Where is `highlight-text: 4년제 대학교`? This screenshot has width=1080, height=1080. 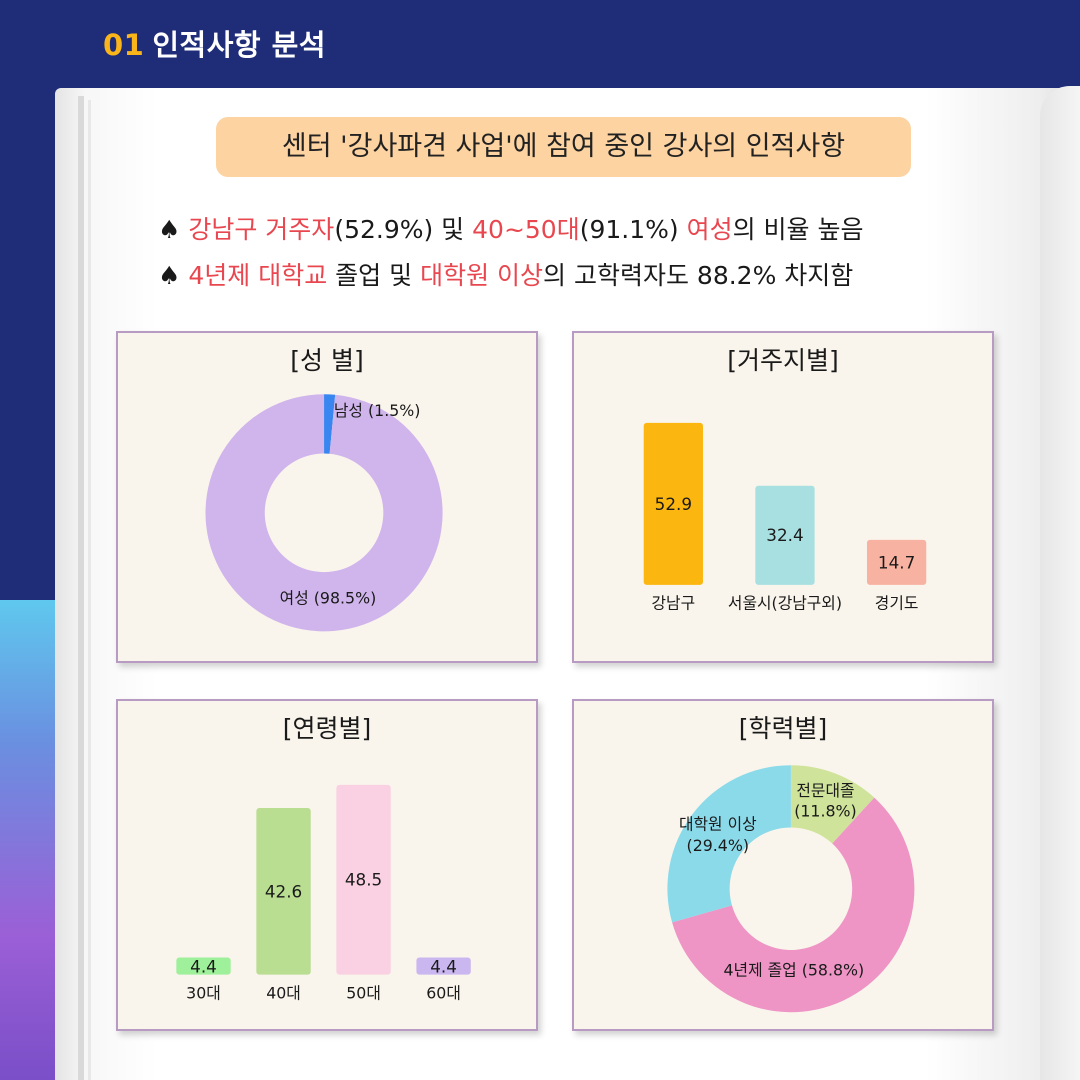
highlight-text: 4년제 대학교 is located at coordinates (258, 275).